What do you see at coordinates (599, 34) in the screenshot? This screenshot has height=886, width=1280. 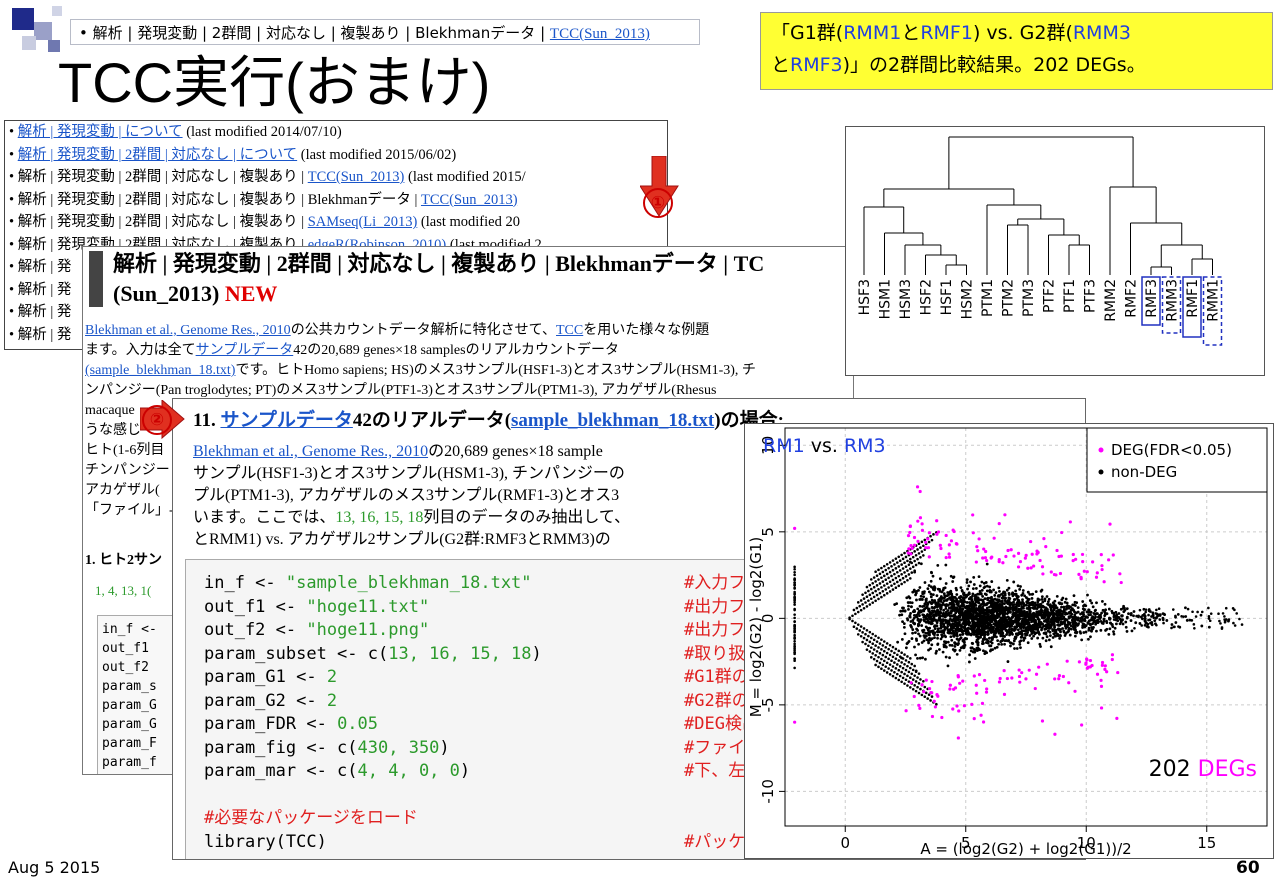 I see `breadcrumb-link: TCC(Sun_2013)` at bounding box center [599, 34].